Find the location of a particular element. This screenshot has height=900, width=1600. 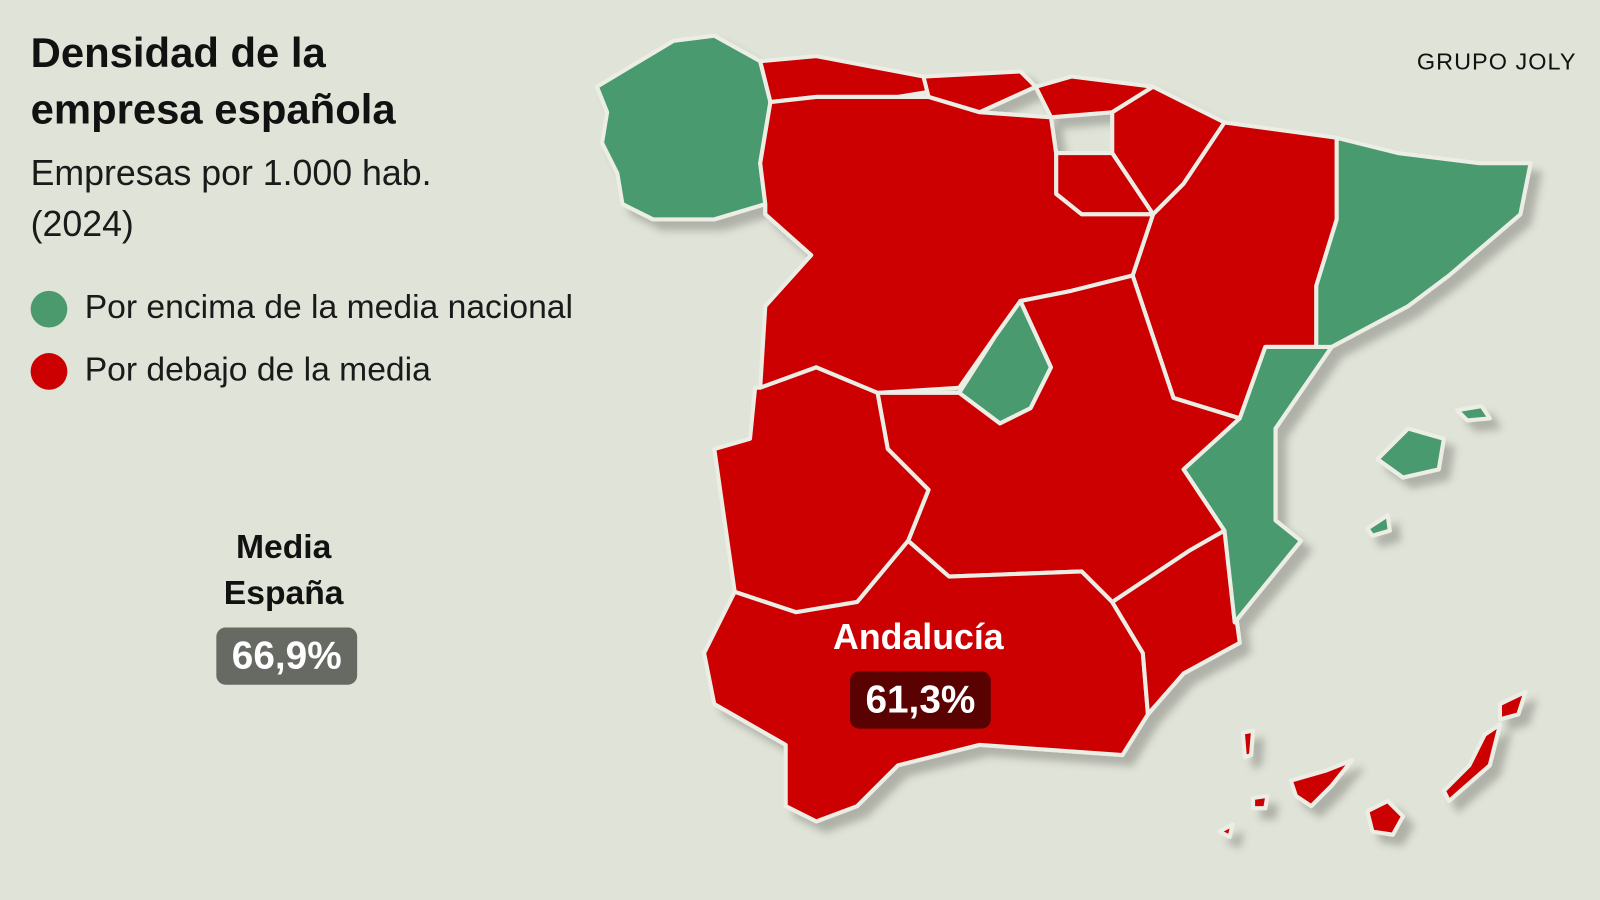

region-murcia is located at coordinates (1176, 622).